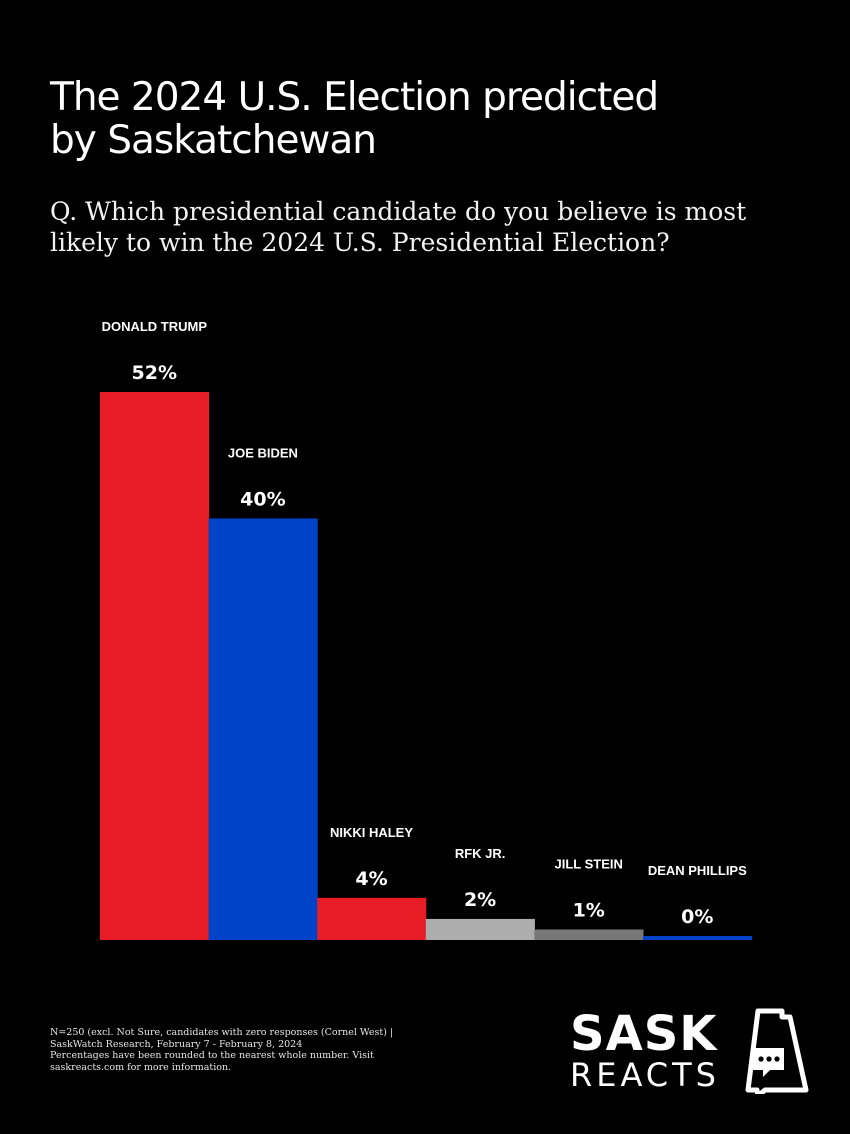 This screenshot has width=850, height=1134. What do you see at coordinates (371, 879) in the screenshot?
I see `value-label-2: 4%` at bounding box center [371, 879].